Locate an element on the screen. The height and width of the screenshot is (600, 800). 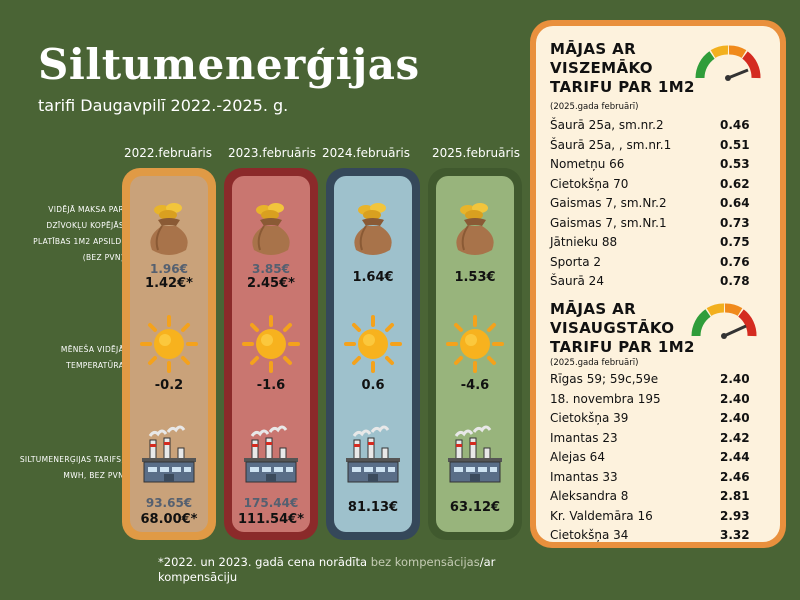
temperature-value: -4.6 is located at coordinates (475, 385).